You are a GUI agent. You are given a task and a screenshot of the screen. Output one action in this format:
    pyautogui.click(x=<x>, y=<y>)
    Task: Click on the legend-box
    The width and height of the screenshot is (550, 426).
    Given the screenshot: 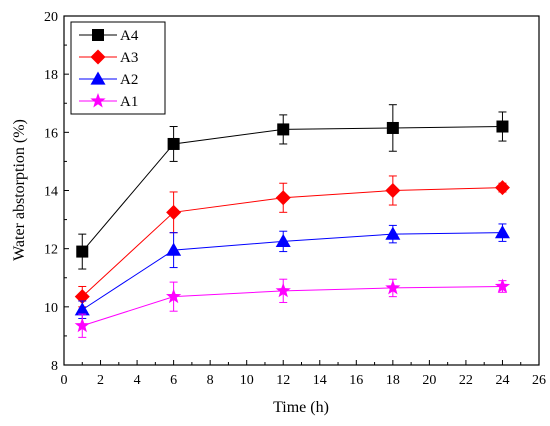 What is the action you would take?
    pyautogui.click(x=118, y=68)
    